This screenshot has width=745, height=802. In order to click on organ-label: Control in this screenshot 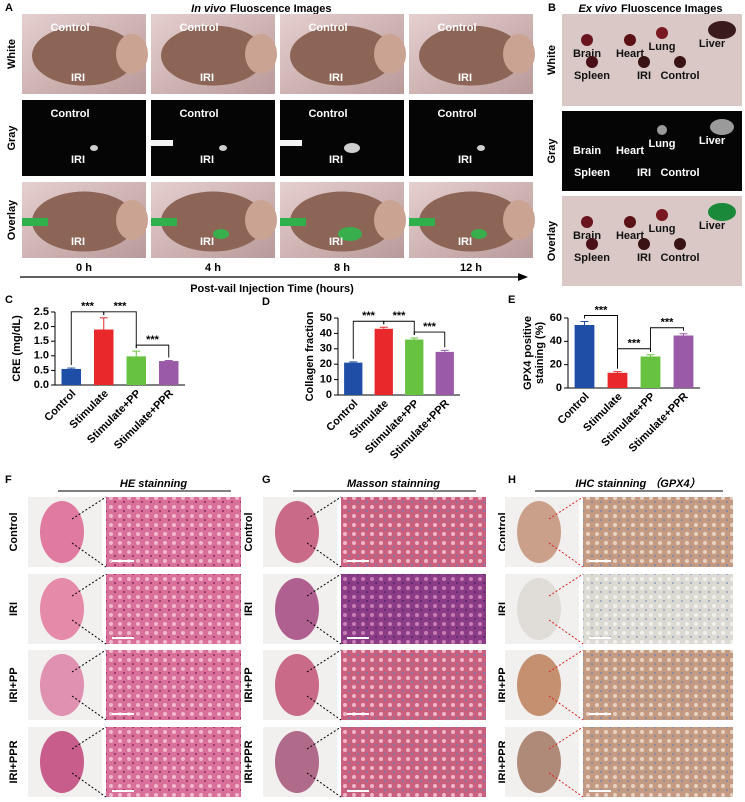, I will do `click(679, 76)`.